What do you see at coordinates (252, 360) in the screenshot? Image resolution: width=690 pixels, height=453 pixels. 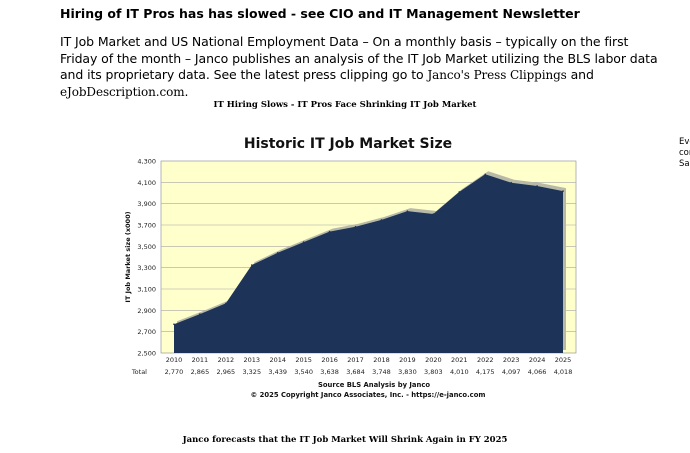 I see `x-tick-label: 2013` at bounding box center [252, 360].